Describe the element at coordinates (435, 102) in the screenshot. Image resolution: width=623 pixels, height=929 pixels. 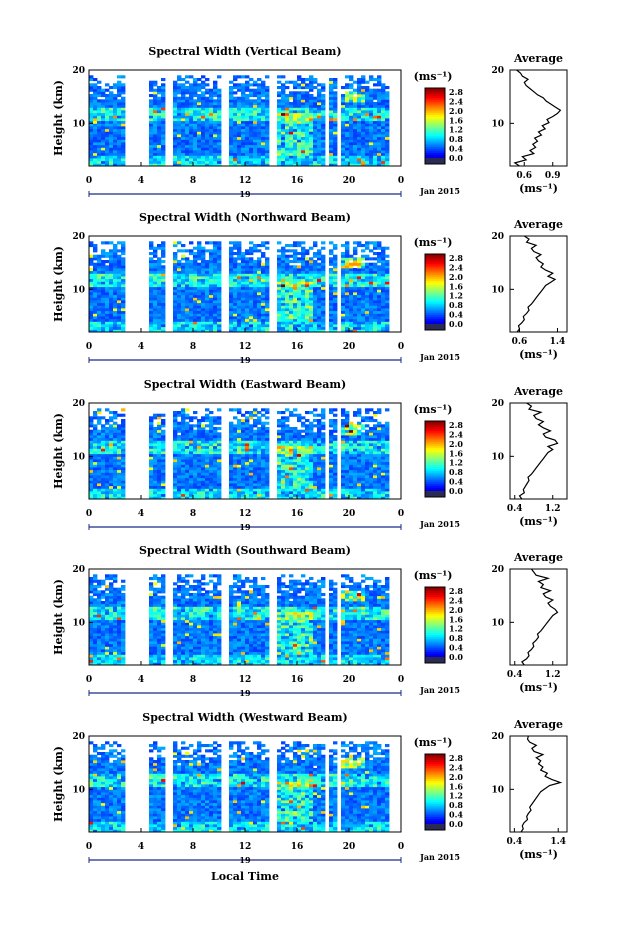
I see `colorbar-segment` at that location.